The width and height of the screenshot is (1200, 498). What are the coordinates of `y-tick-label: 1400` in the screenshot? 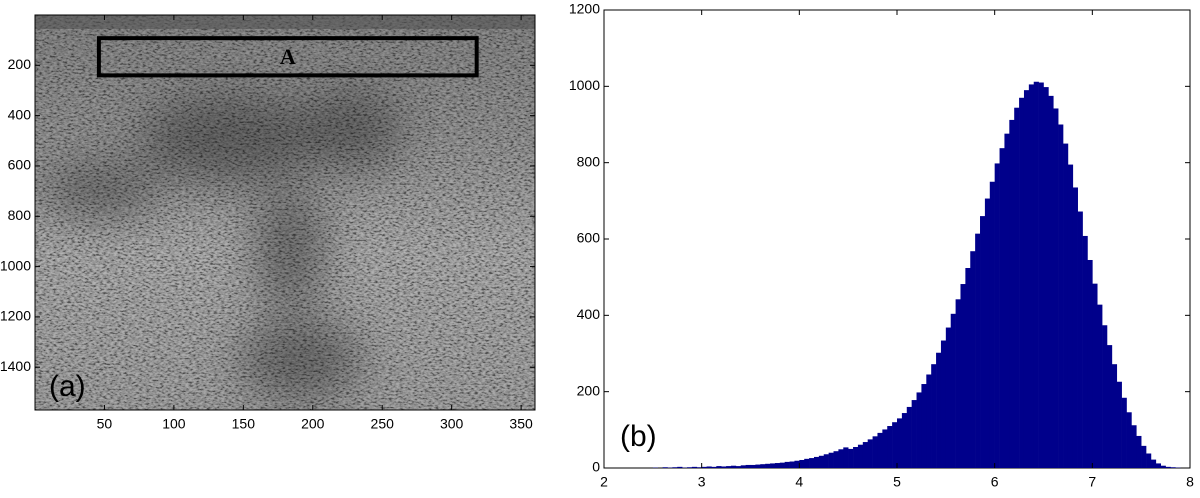 It's located at (15, 366).